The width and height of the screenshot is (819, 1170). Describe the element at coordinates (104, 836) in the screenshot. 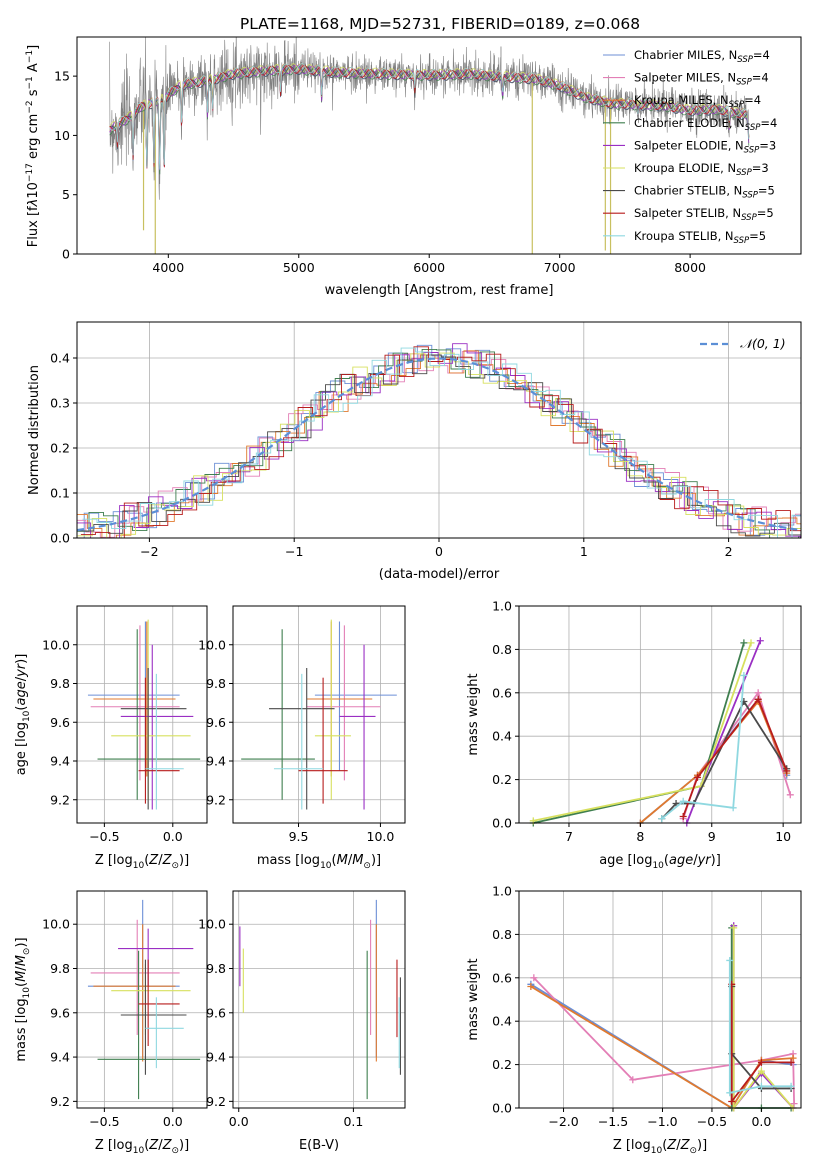

I see `x-tick-label: −0.5` at that location.